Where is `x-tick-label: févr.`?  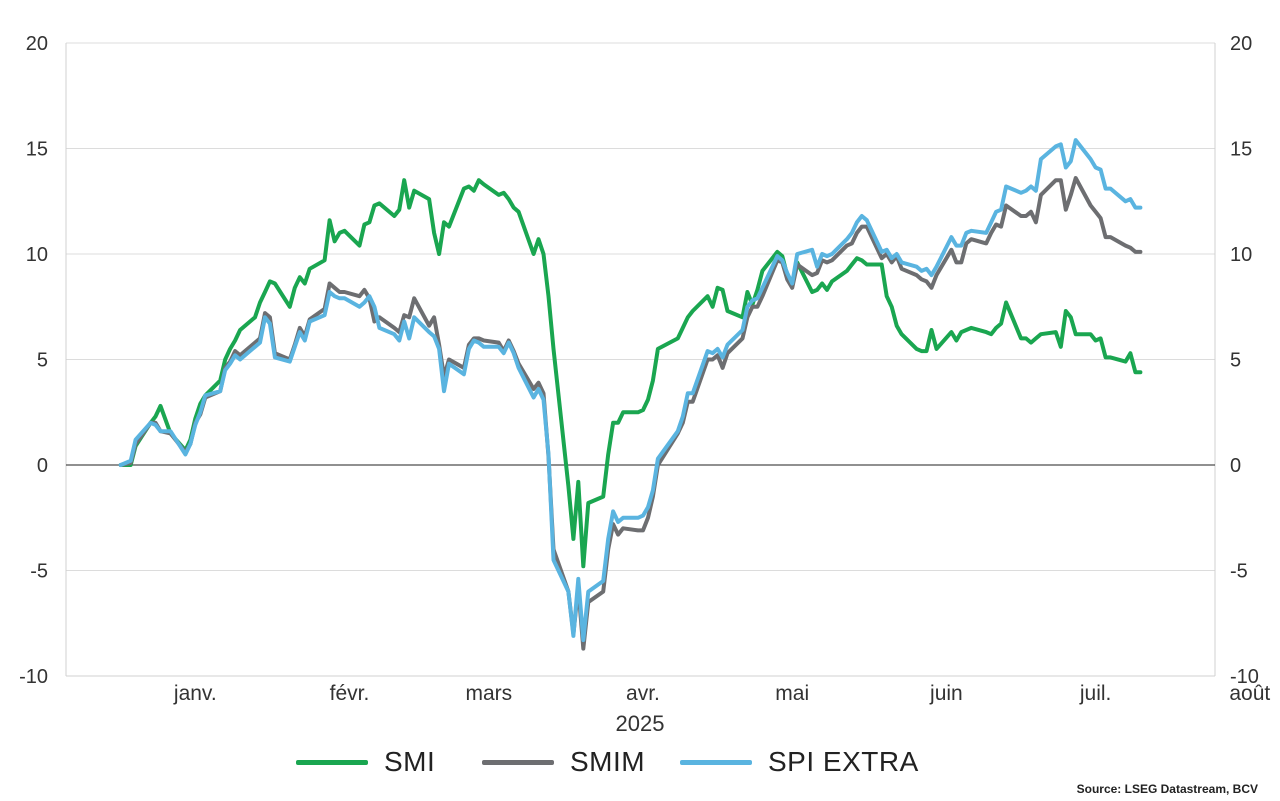
x-tick-label: févr. is located at coordinates (350, 693).